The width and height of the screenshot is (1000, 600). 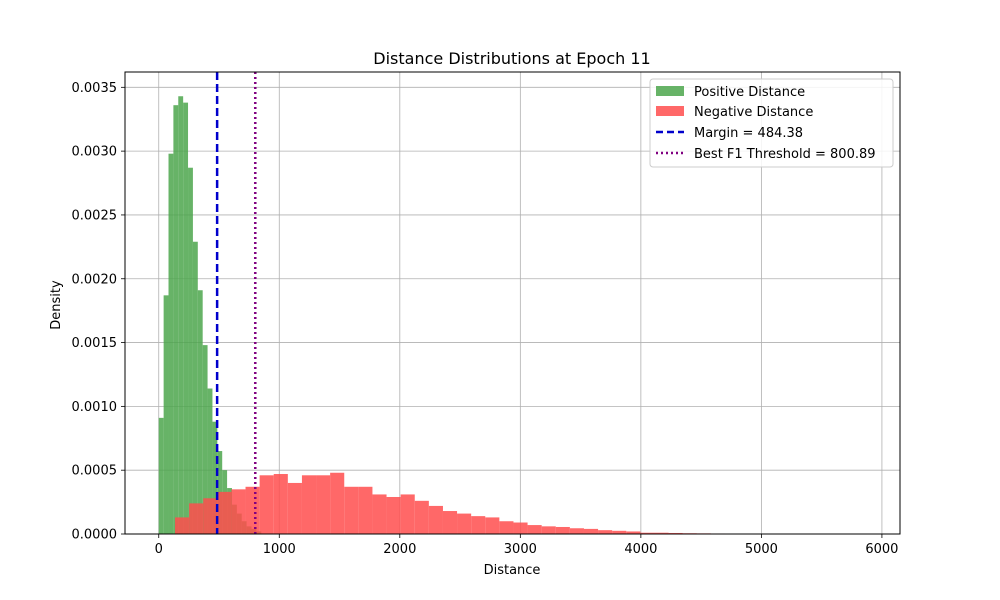 I want to click on y-tick-label: 0.0000, so click(x=95, y=535).